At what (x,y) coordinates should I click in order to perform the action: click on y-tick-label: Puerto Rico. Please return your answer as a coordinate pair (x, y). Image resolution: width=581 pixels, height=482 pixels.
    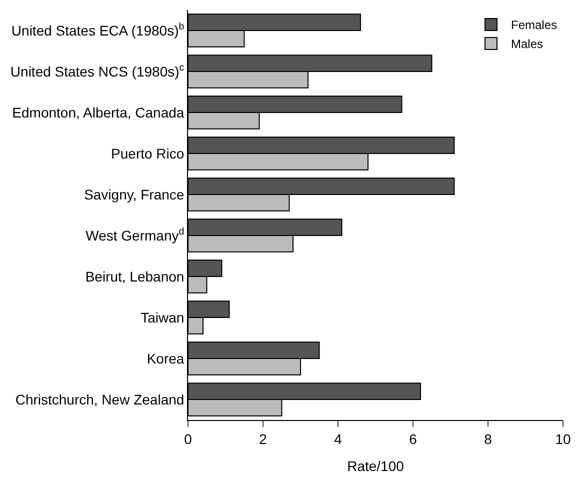
    Looking at the image, I should click on (147, 153).